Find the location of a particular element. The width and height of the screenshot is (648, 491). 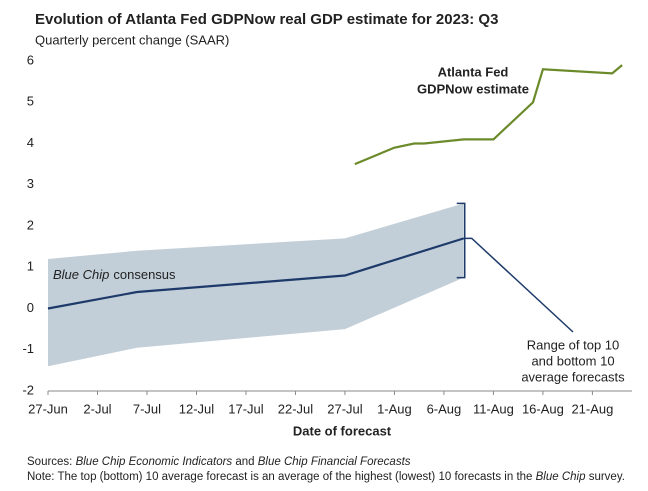

y-tick-label: 0 is located at coordinates (30, 307).